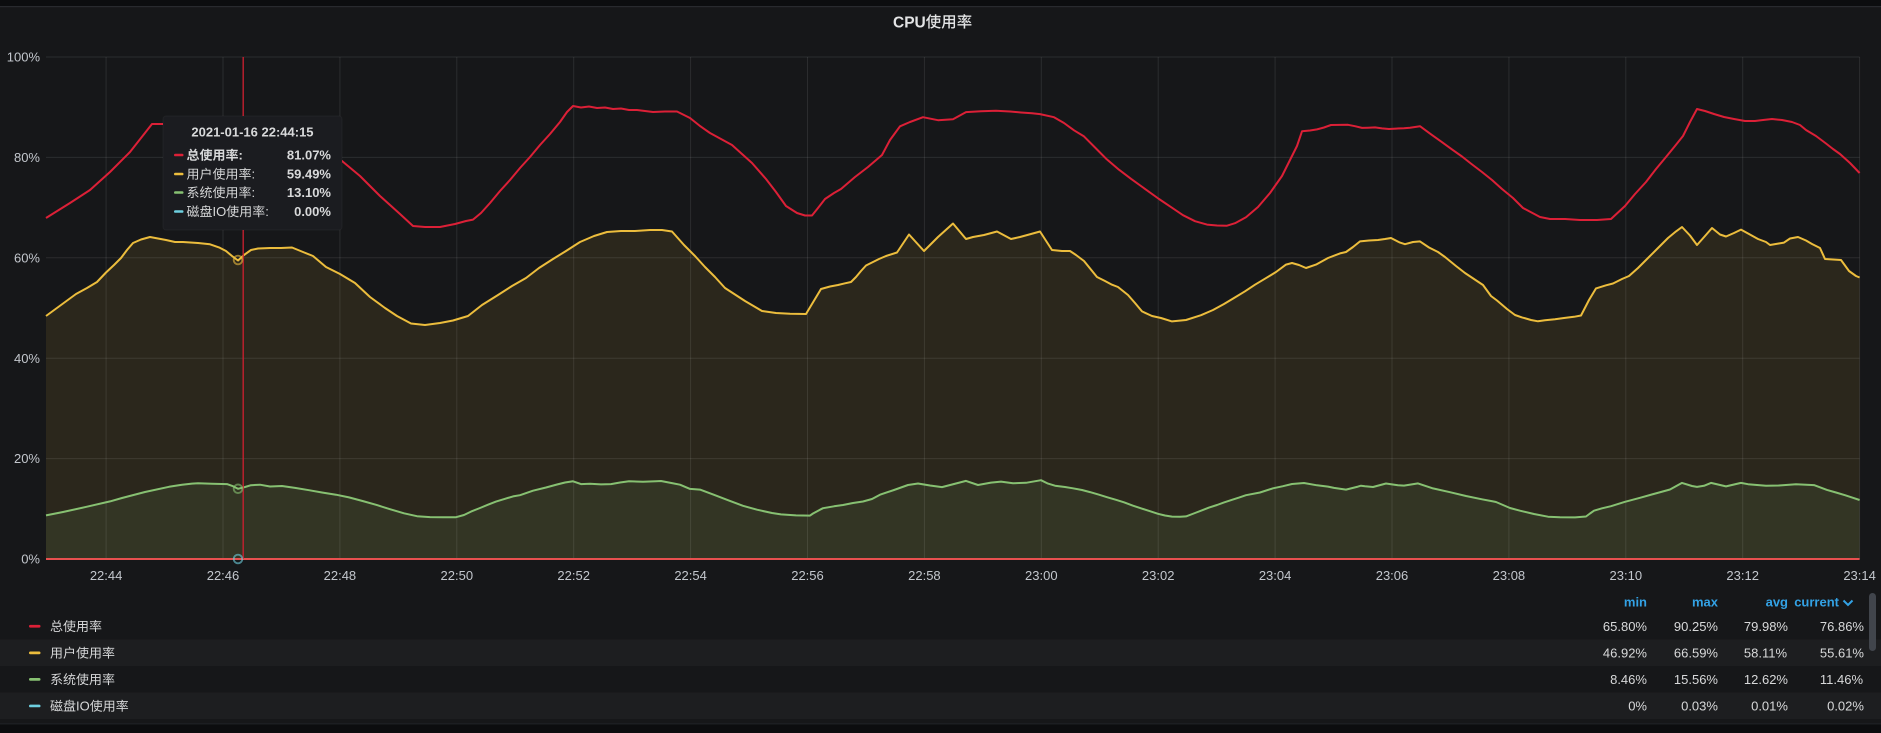  What do you see at coordinates (573, 575) in the screenshot?
I see `svg-text: 22:52` at bounding box center [573, 575].